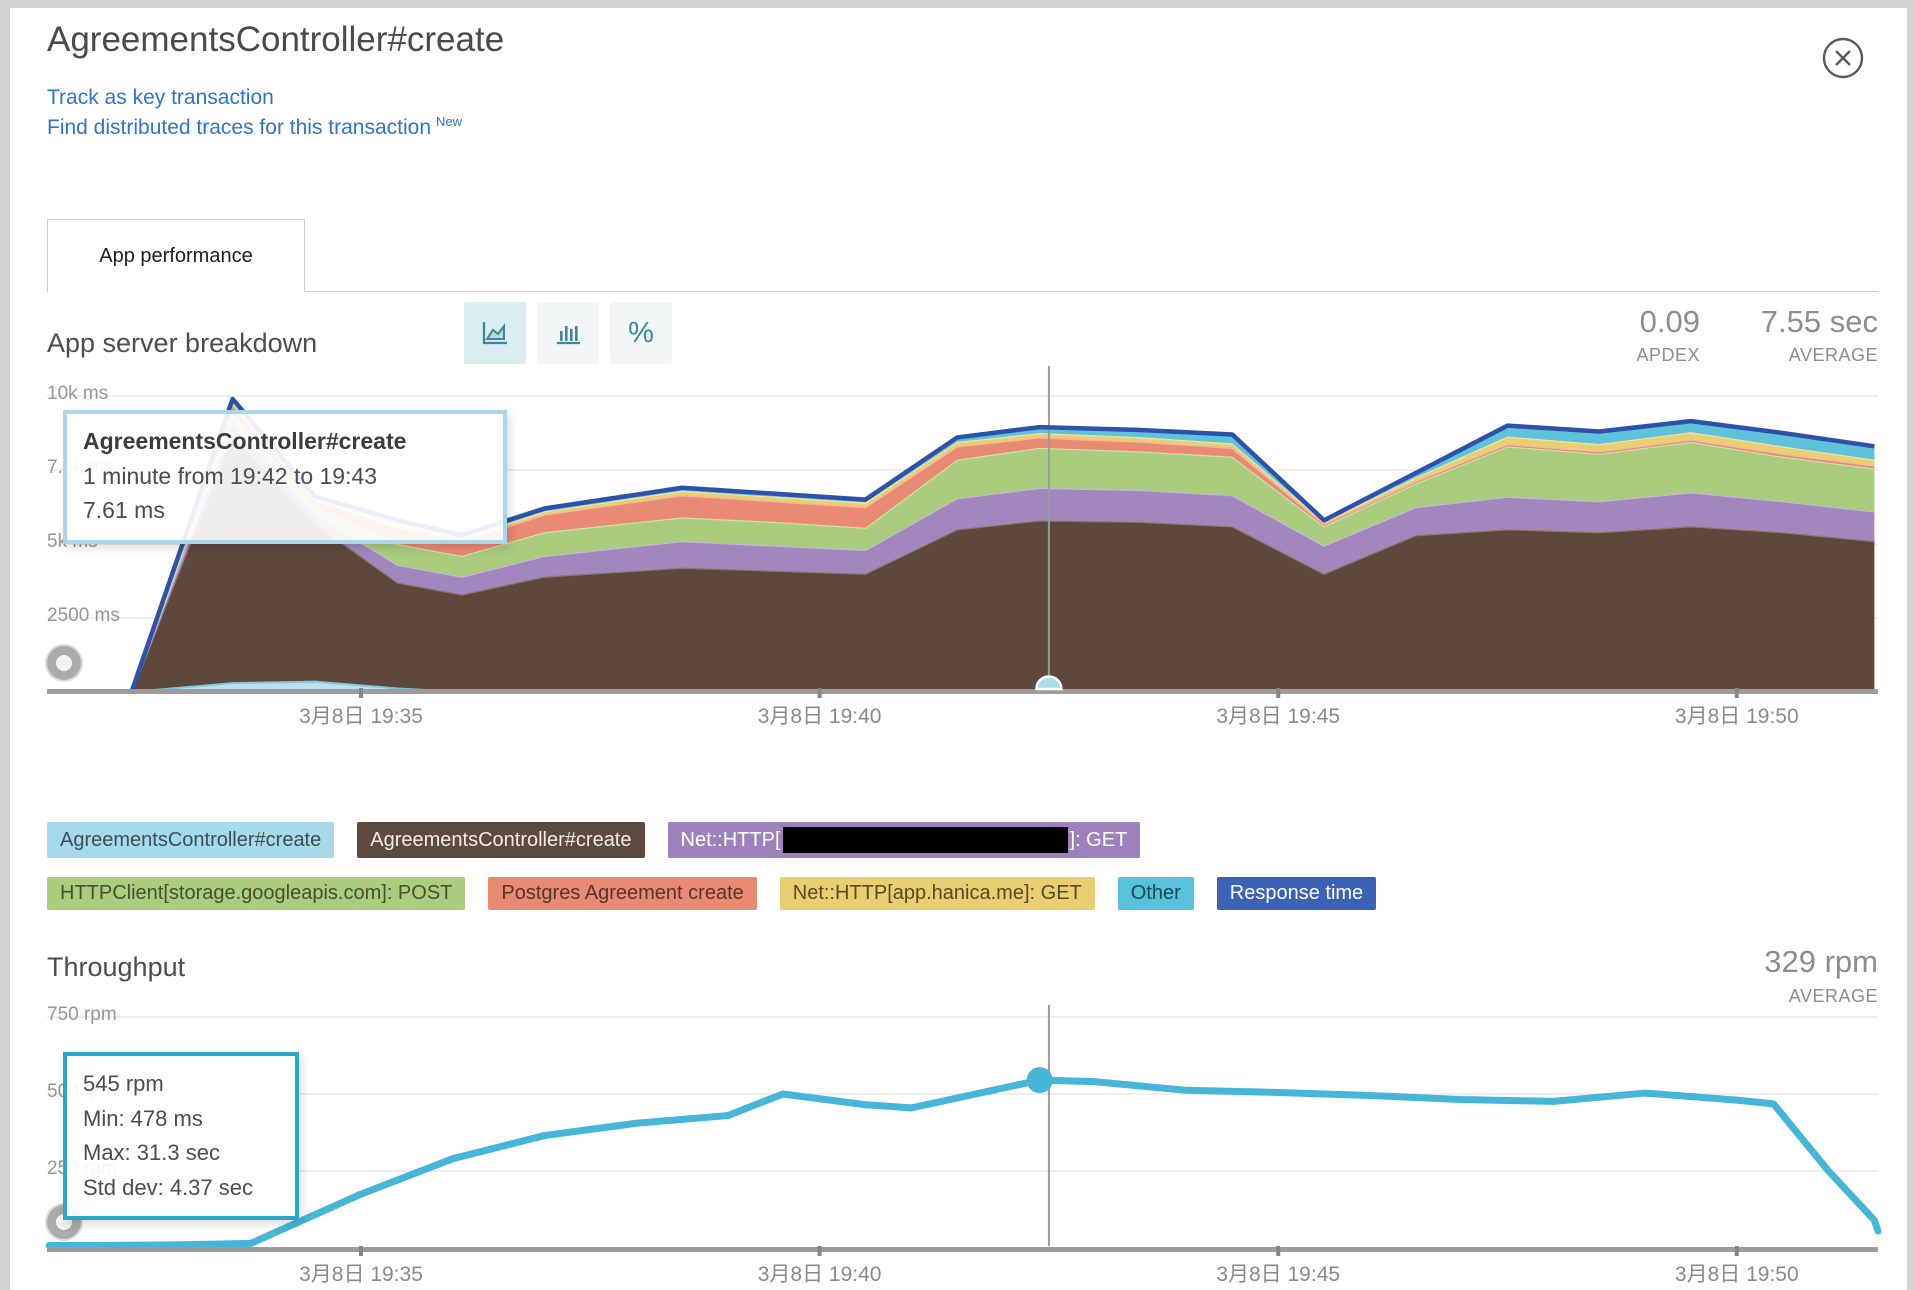 This screenshot has width=1914, height=1290. I want to click on bar-chart-view-button, so click(568, 333).